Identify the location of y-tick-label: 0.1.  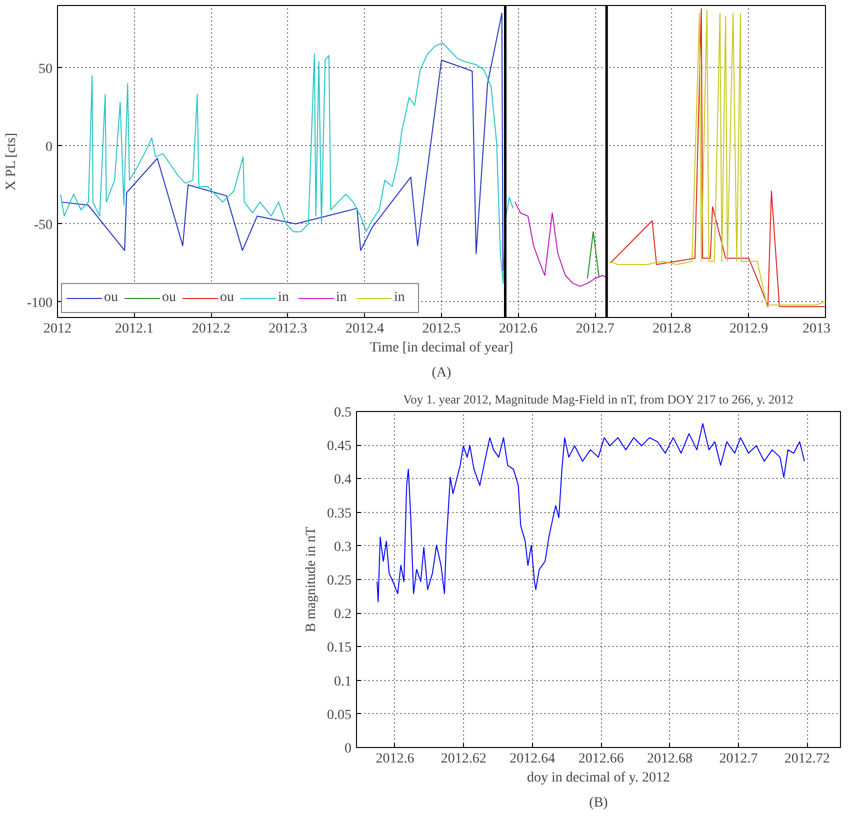
(343, 682).